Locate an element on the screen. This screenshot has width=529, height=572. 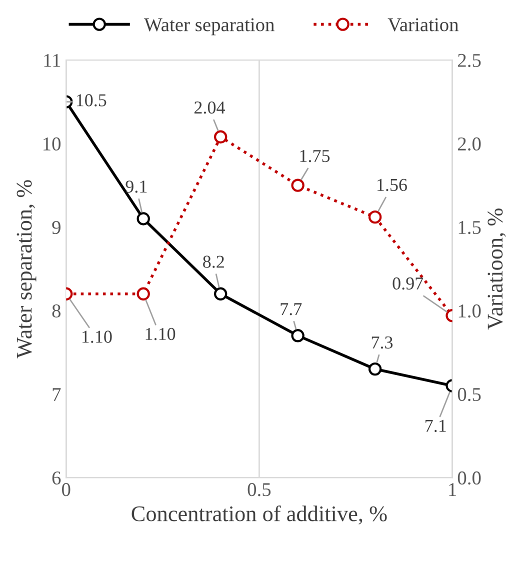
y-tick-label: 10 is located at coordinates (52, 144).